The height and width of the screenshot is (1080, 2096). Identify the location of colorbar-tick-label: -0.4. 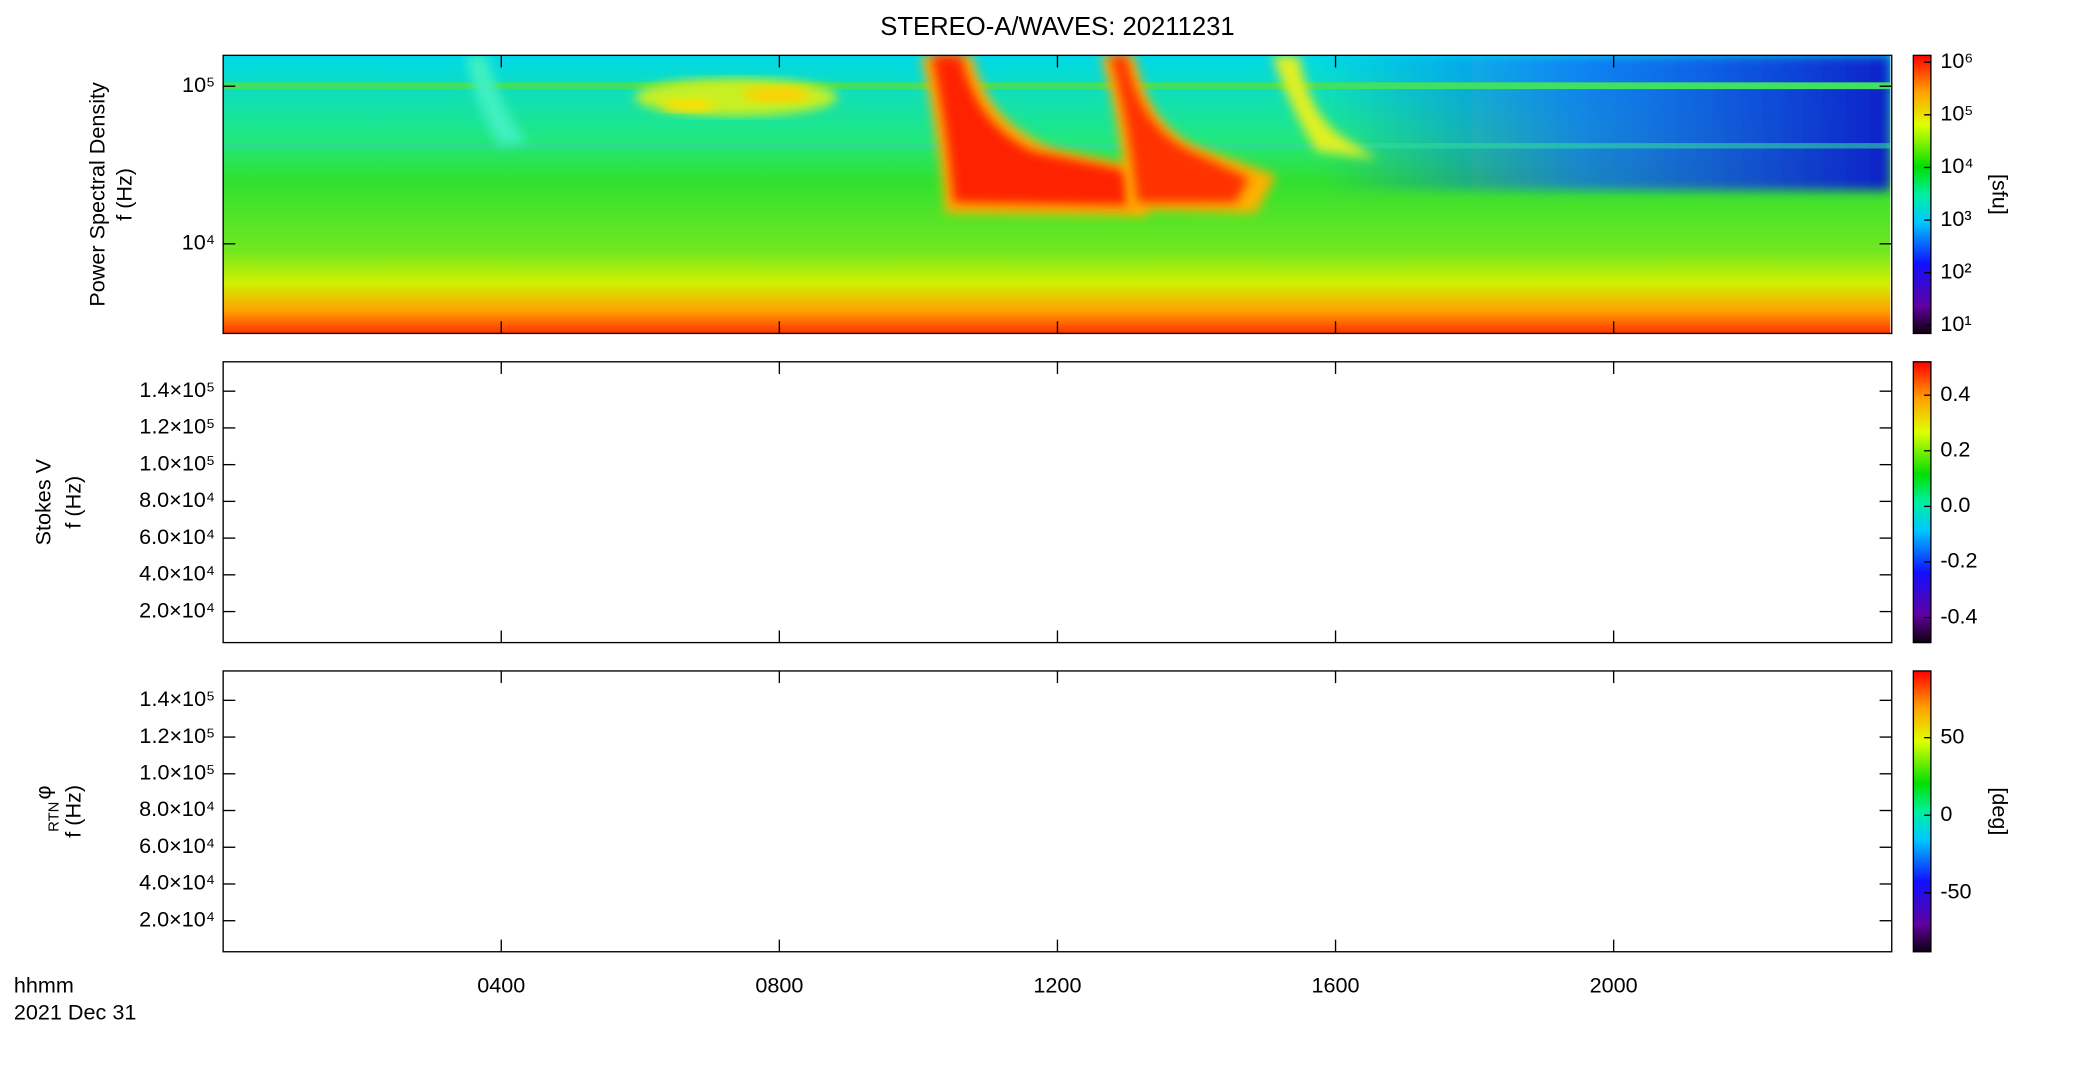
(1958, 615).